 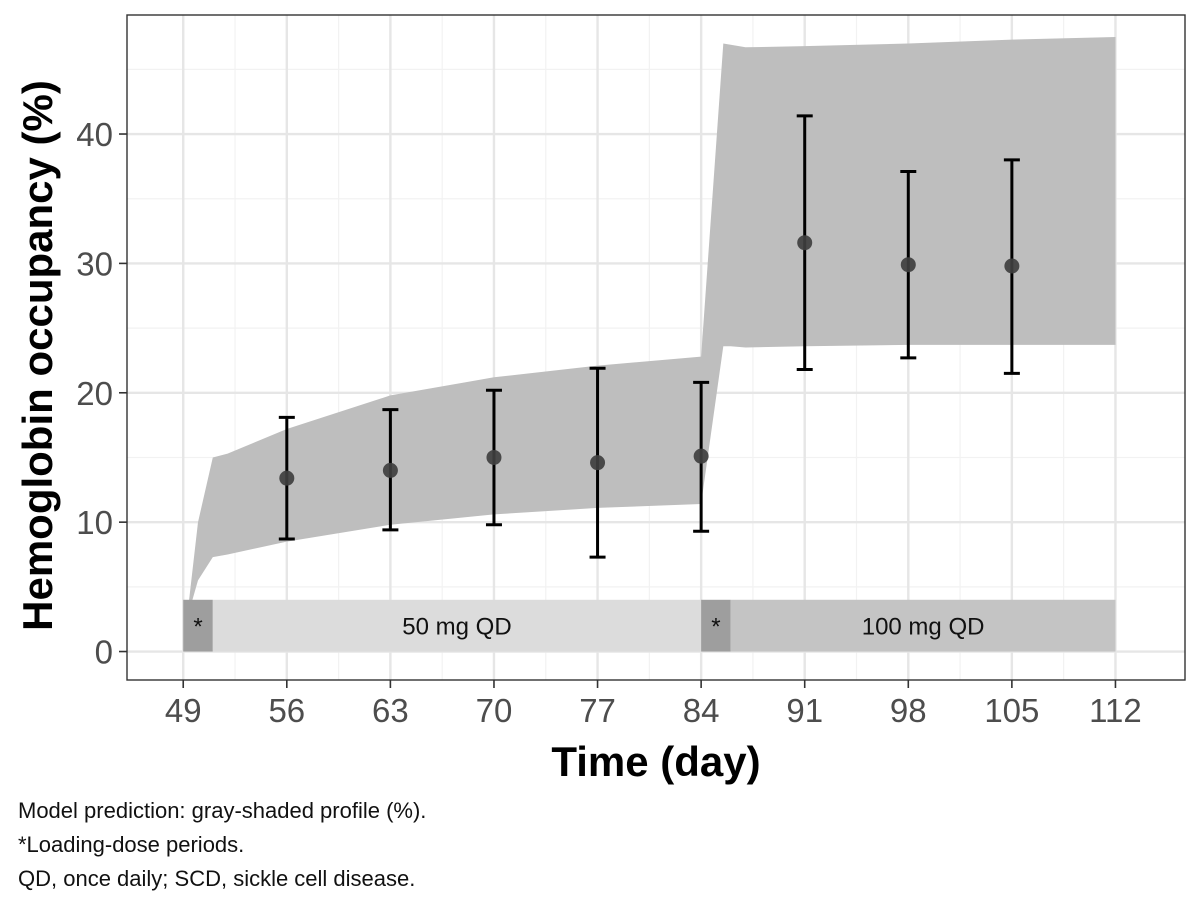 I want to click on x-tick-label-1: 56, so click(x=286, y=710).